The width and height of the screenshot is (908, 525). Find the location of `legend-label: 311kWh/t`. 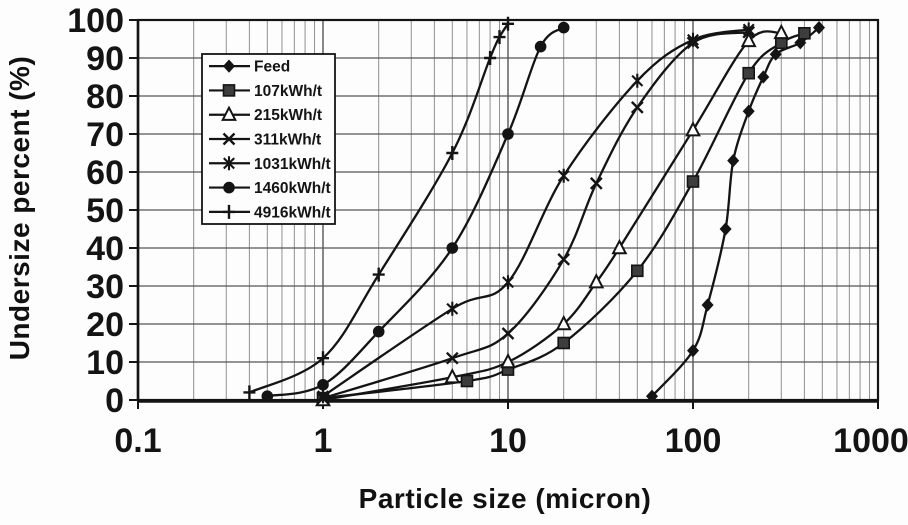

legend-label: 311kWh/t is located at coordinates (287, 140).